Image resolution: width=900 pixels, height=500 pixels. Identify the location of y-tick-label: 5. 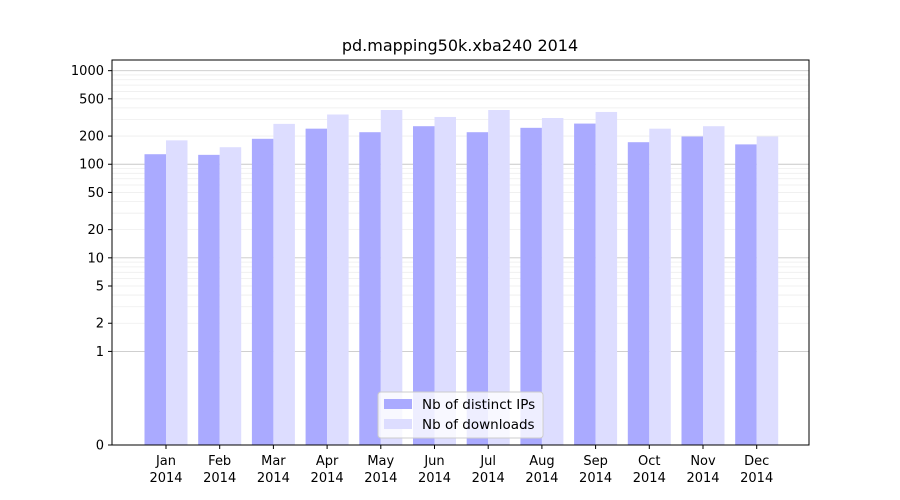
(100, 287).